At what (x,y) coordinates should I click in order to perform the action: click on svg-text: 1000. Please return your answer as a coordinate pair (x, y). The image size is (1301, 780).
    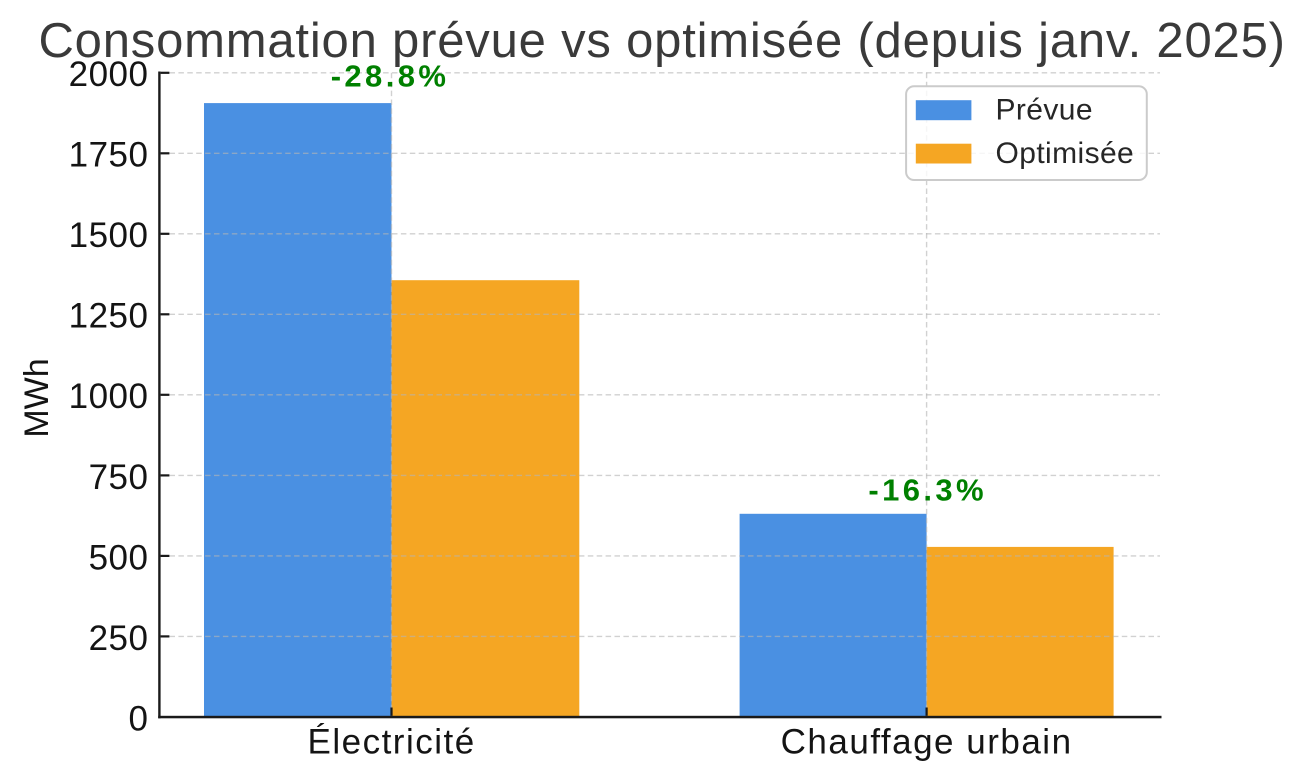
    Looking at the image, I should click on (109, 396).